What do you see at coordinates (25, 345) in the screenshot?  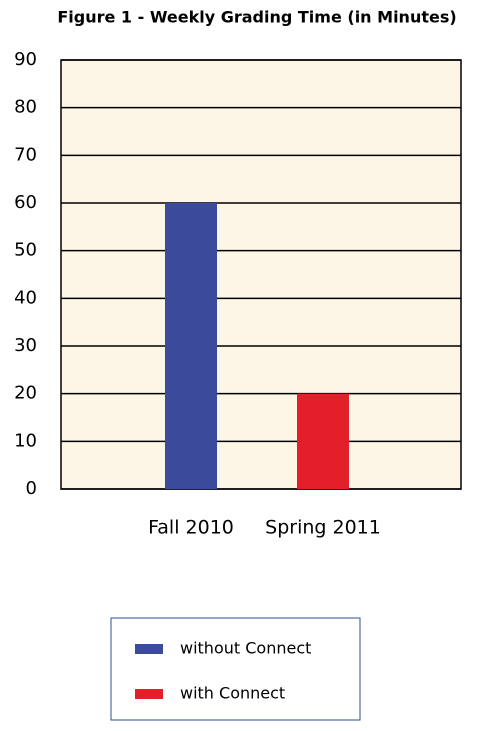 I see `y-tick-label: 30` at bounding box center [25, 345].